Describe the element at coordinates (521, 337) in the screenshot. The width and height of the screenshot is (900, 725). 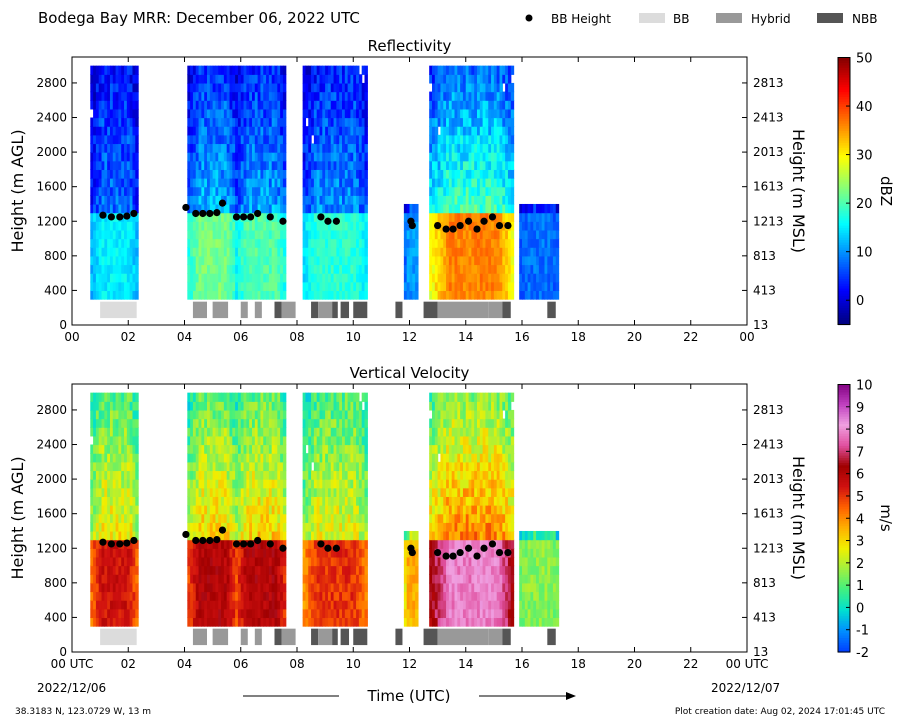
I see `x-tick-label: 16` at that location.